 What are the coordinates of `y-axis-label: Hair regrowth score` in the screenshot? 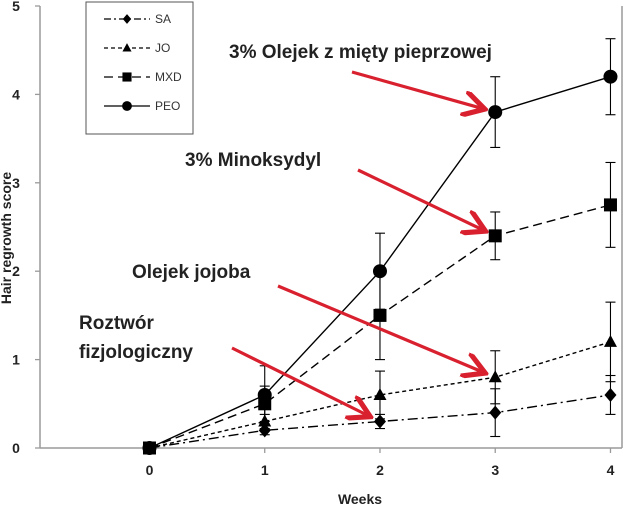 It's located at (7, 238).